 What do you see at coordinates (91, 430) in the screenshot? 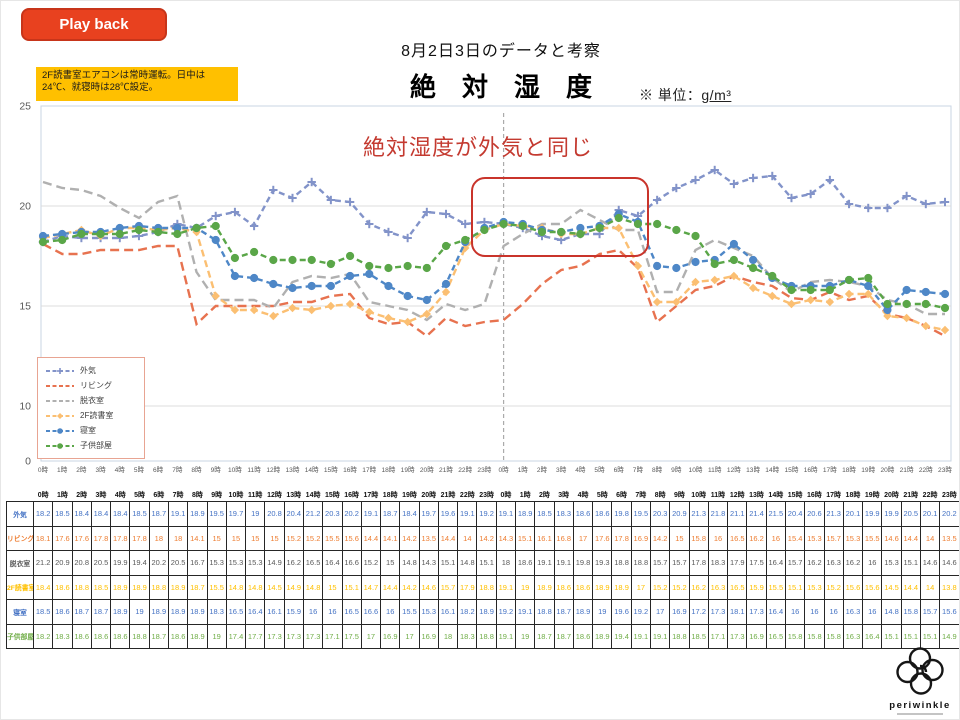
I see `legend-item-寝室: 寝室` at bounding box center [91, 430].